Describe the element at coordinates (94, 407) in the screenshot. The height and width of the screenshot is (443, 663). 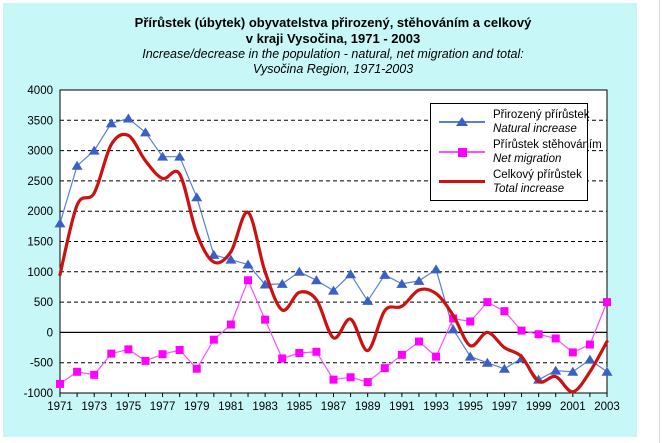
I see `x-axis-label: 1973` at that location.